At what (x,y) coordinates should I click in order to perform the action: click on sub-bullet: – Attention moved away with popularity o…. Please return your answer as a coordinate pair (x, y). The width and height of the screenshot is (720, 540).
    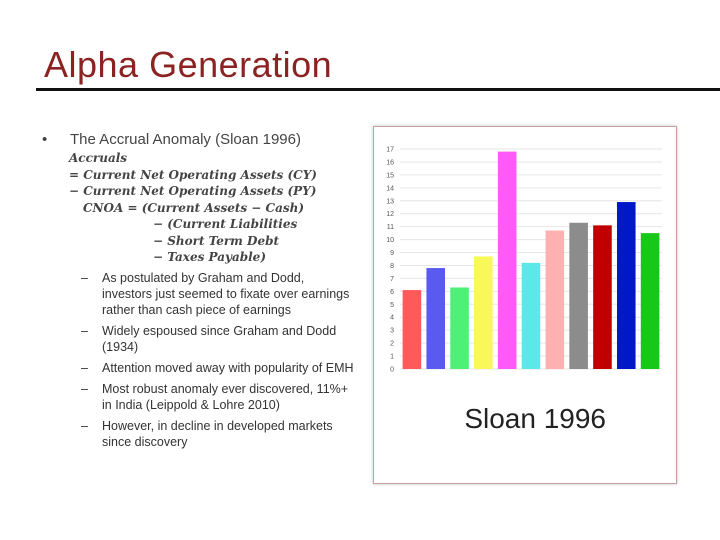
    Looking at the image, I should click on (196, 368).